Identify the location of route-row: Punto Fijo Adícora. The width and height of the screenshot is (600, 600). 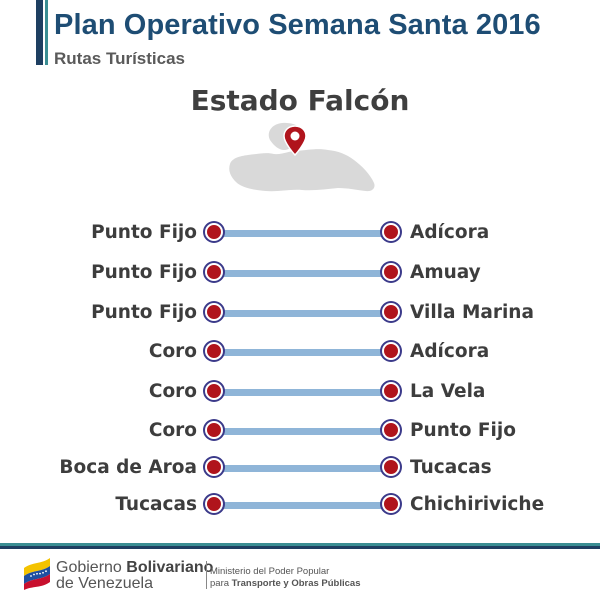
(300, 234).